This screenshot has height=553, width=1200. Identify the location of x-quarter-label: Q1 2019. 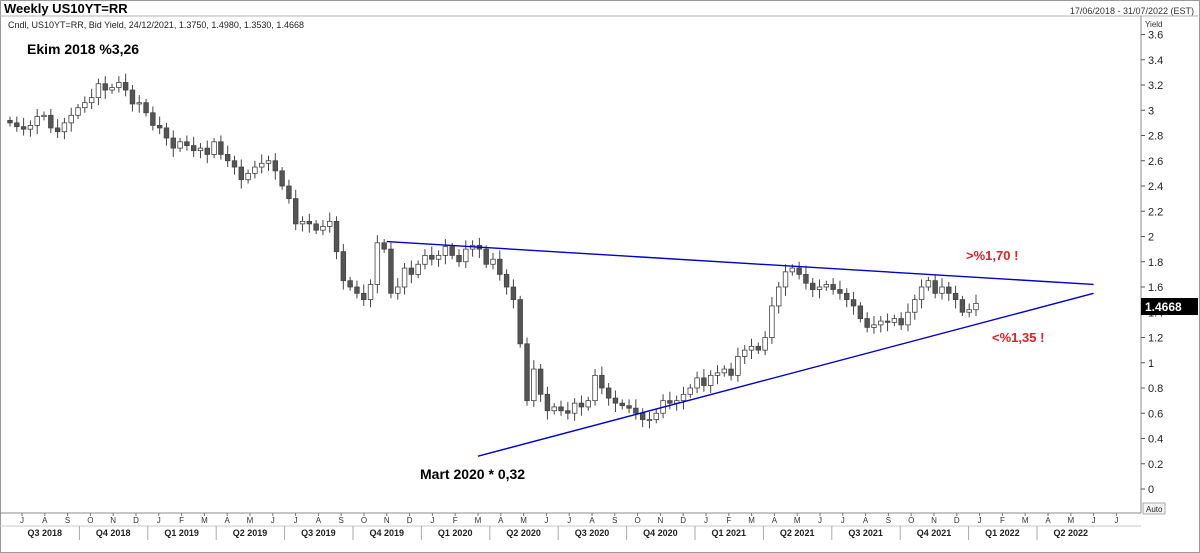
(181, 533).